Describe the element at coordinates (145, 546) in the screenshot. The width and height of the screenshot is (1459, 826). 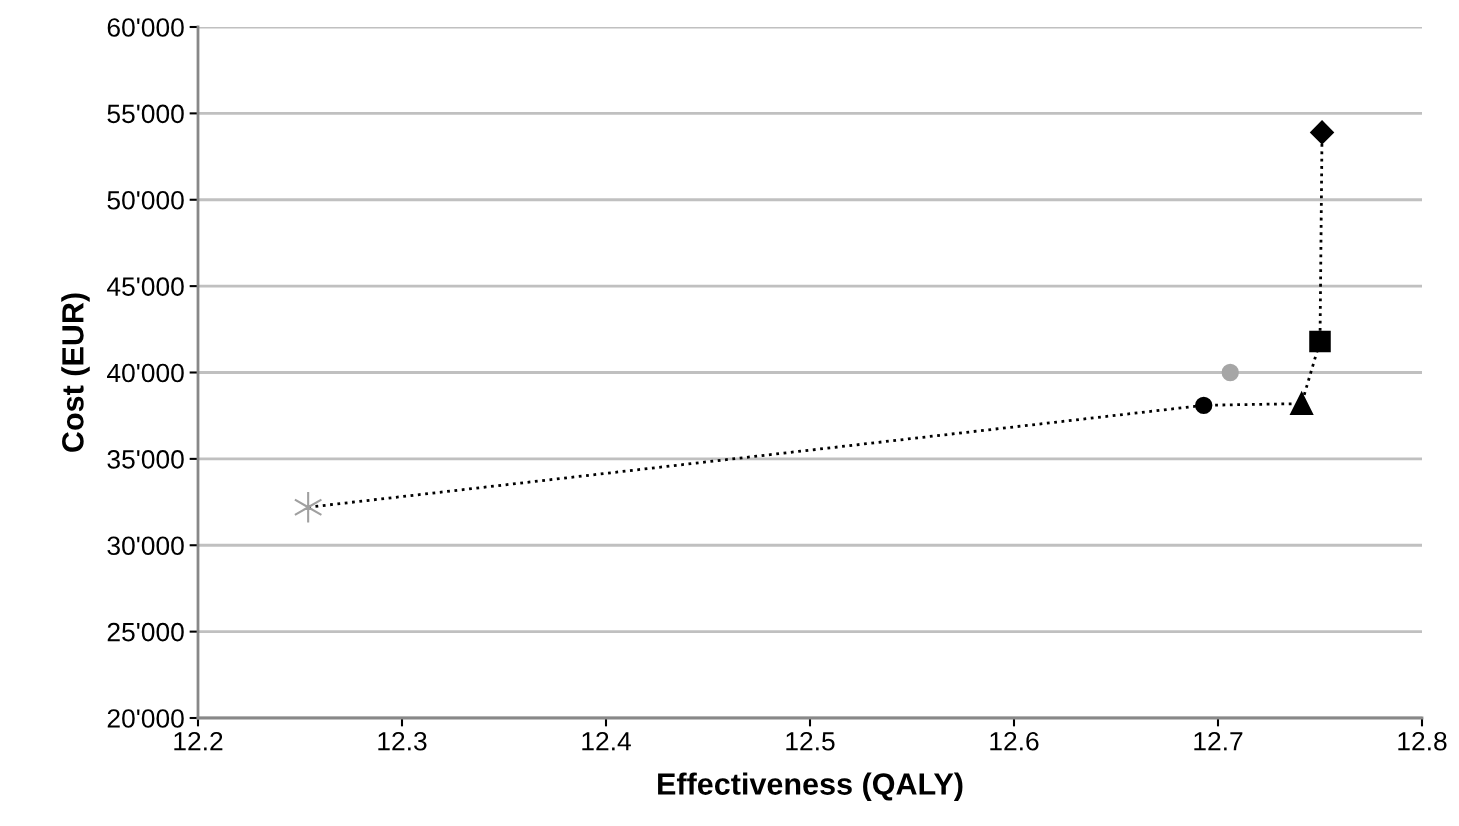
I see `y-tick-label: 30'000` at that location.